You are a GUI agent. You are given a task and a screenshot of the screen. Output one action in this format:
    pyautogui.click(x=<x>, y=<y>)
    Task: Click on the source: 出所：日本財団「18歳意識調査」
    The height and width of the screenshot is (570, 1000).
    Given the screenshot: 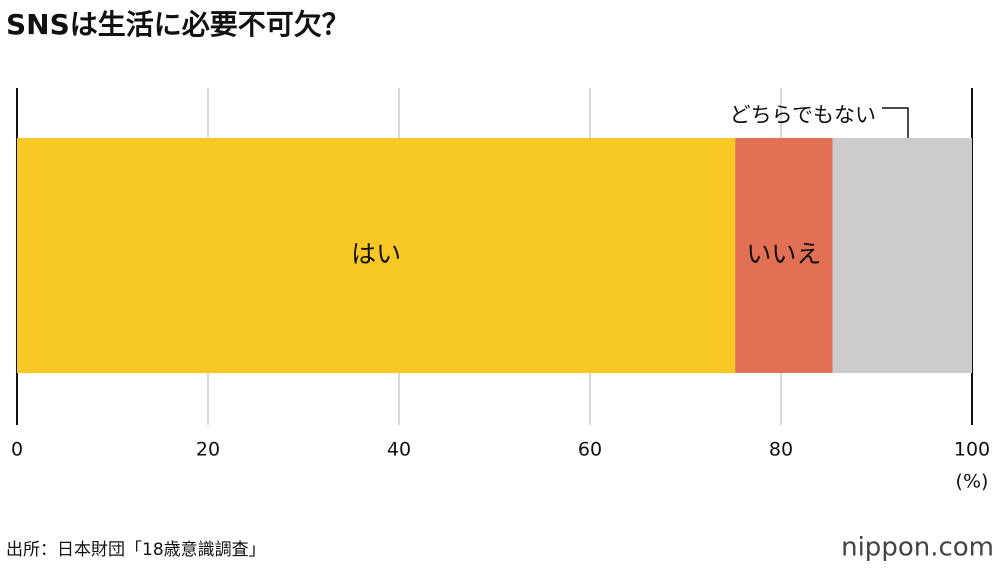 What is the action you would take?
    pyautogui.click(x=136, y=550)
    